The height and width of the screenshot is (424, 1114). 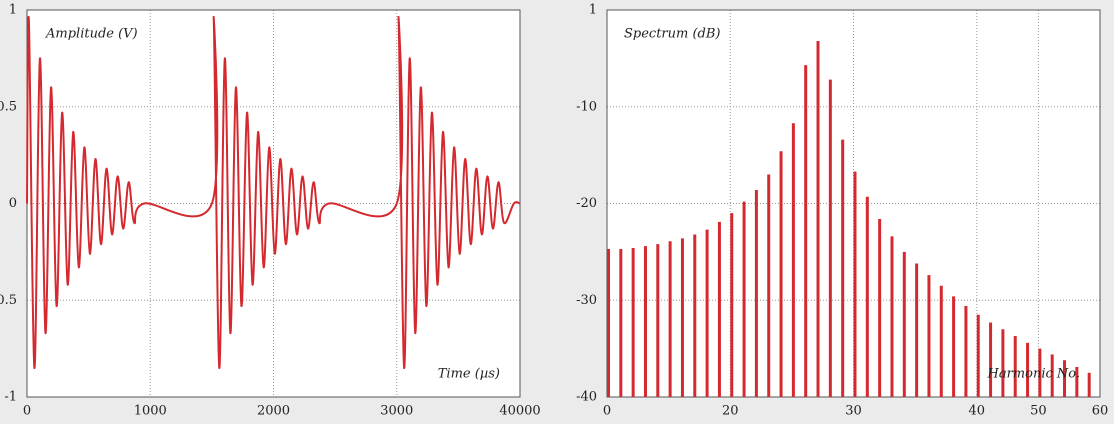 I want to click on y-tick-label: -40, so click(x=586, y=397).